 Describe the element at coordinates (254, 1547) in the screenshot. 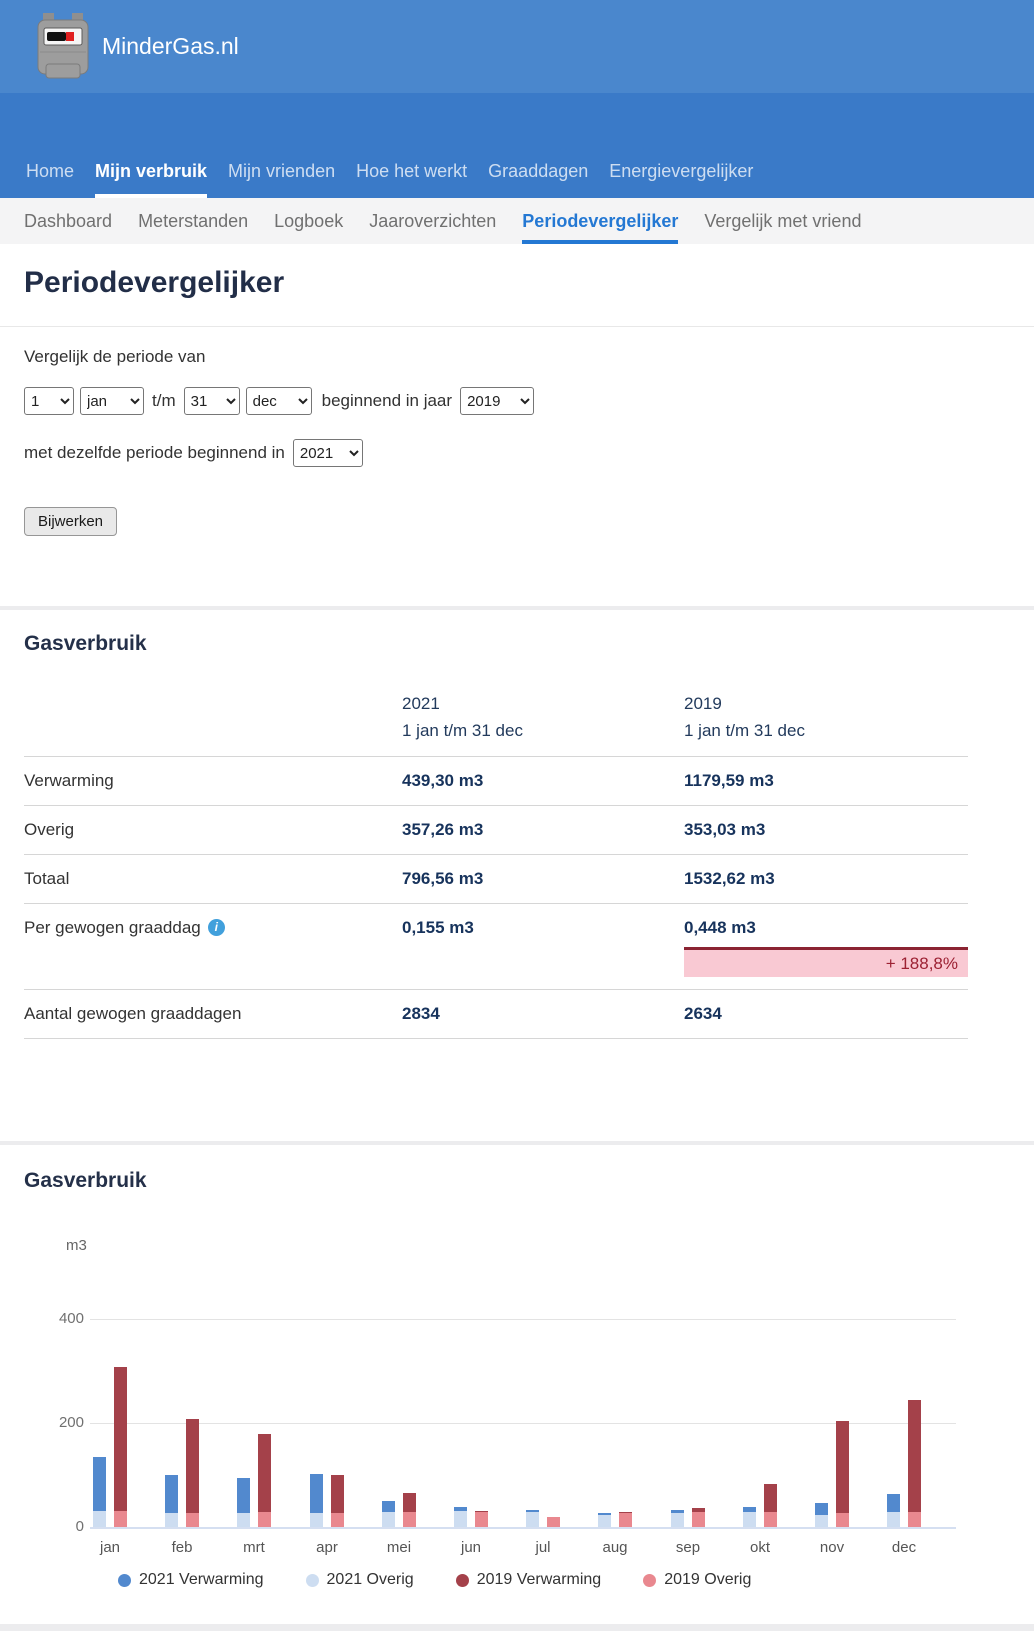

I see `x-axis-label: mrt` at that location.